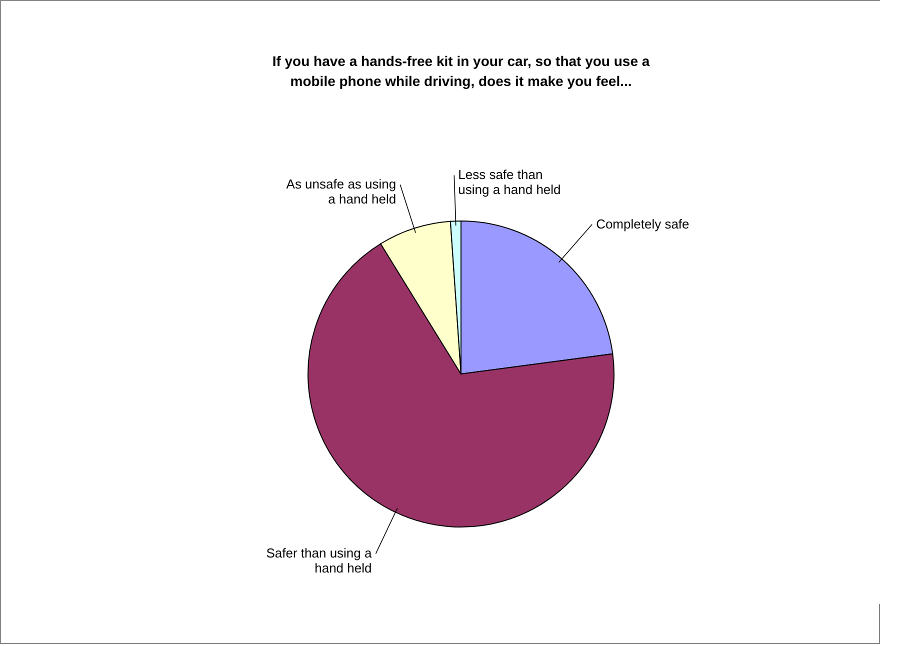  I want to click on slice-label: As unsafe as using a hand held, so click(341, 191).